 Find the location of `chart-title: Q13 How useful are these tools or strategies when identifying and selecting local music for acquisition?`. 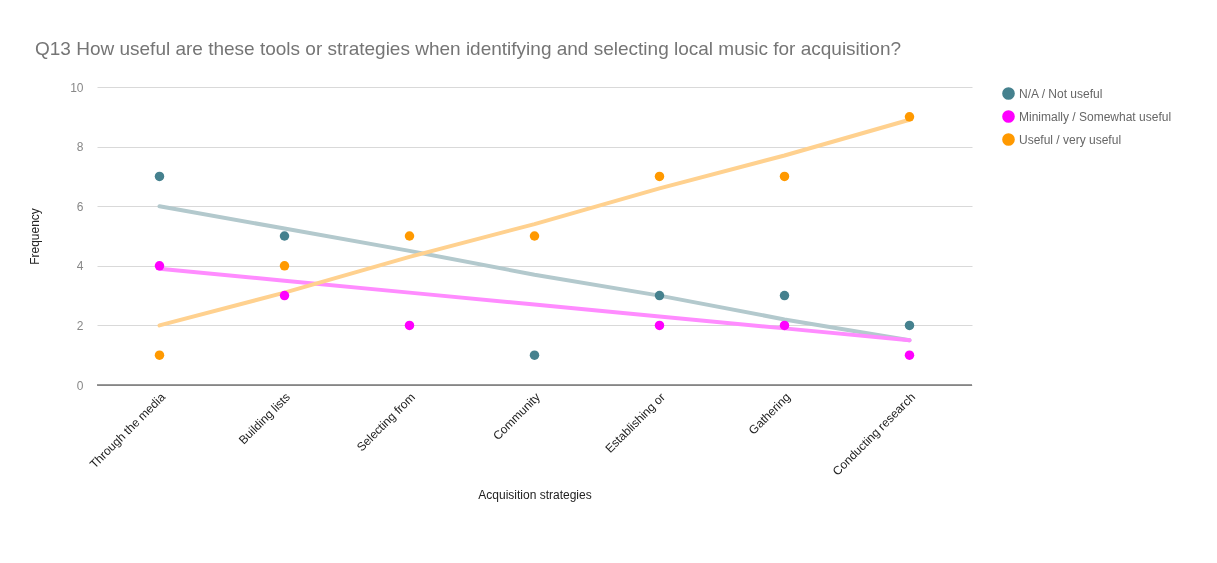

chart-title: Q13 How useful are these tools or strategies when identifying and selecting local music for acquisition? is located at coordinates (468, 48).